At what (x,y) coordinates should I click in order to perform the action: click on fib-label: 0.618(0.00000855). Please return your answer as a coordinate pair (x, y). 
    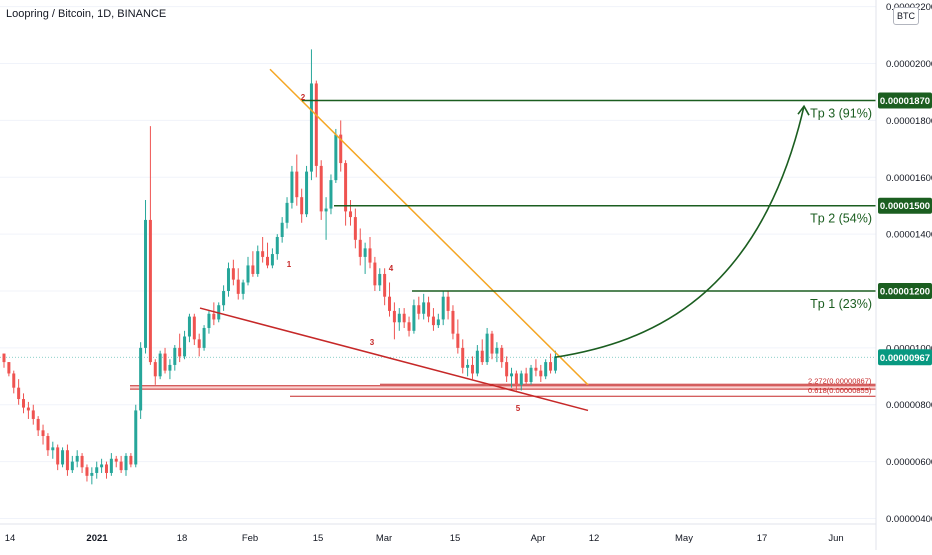
    Looking at the image, I should click on (840, 390).